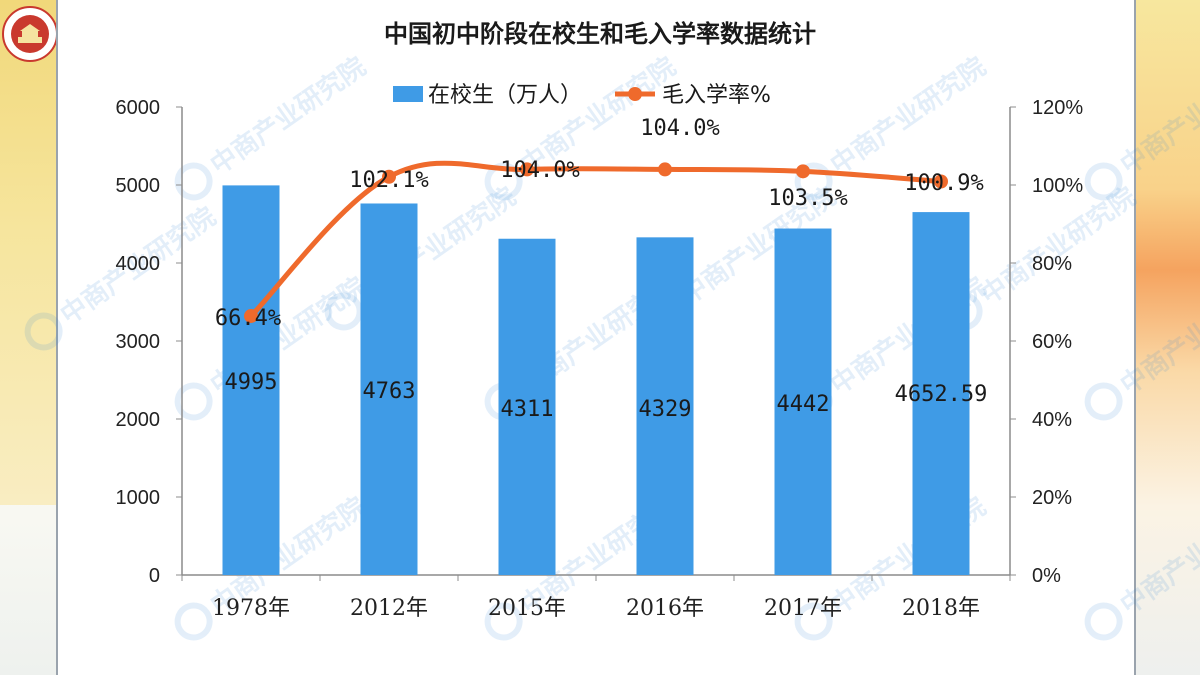 The height and width of the screenshot is (675, 1200). Describe the element at coordinates (138, 108) in the screenshot. I see `left-tick-label: 6000` at that location.